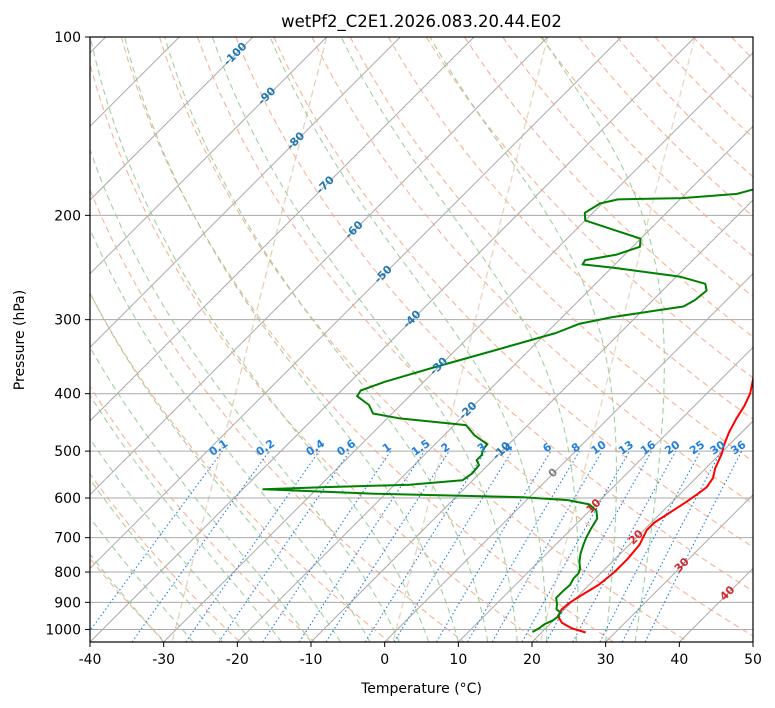 This screenshot has height=708, width=775. What do you see at coordinates (458, 660) in the screenshot?
I see `x-tick-label: 10` at bounding box center [458, 660].